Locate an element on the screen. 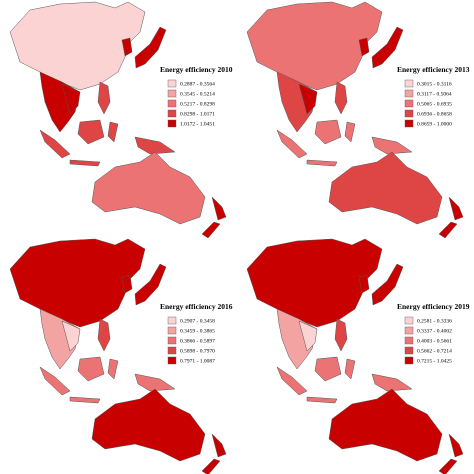  legend-item: 0.5898 - 0.7970 is located at coordinates (197, 352).